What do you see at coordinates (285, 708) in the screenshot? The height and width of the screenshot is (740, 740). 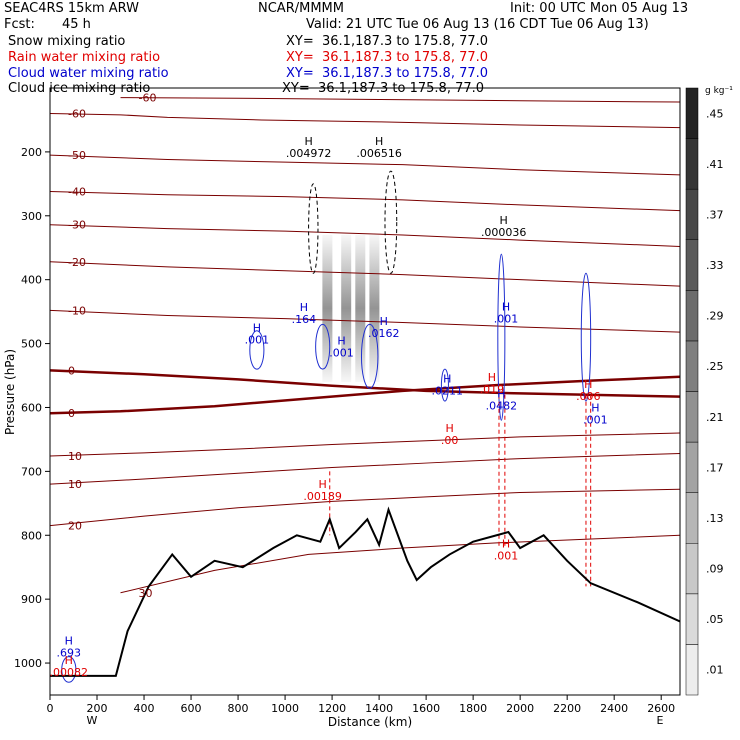 I see `x-tick-label: 1000` at bounding box center [285, 708].